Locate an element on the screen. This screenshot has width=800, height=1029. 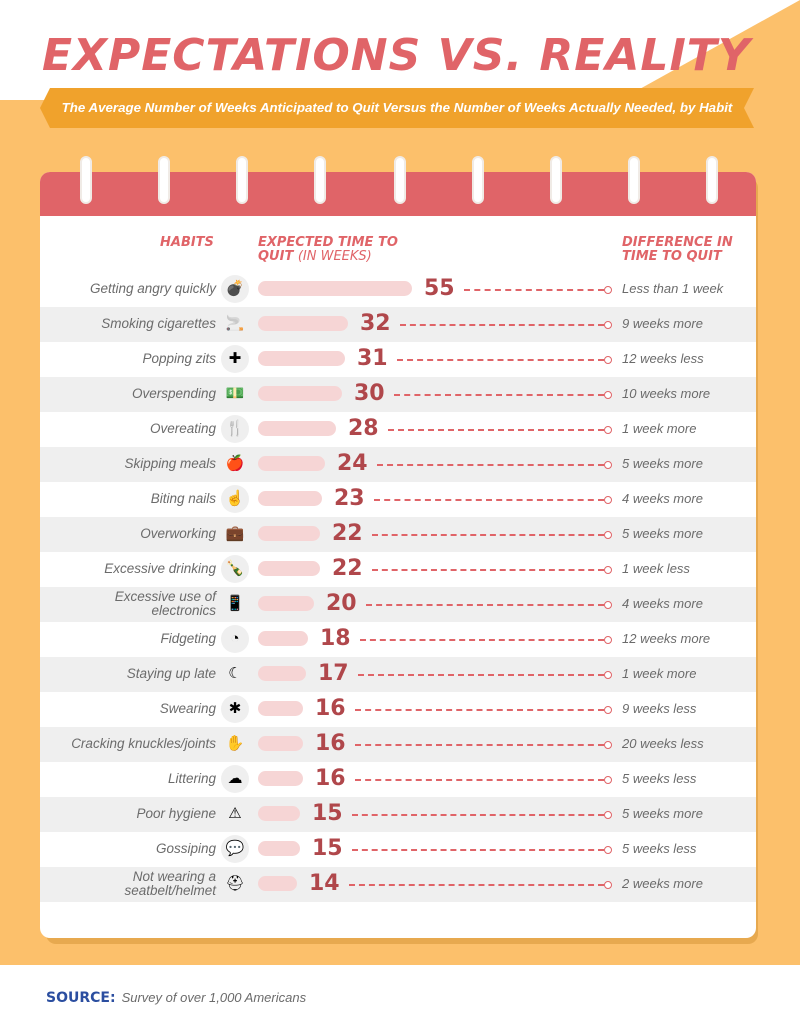
expected-header-line1: EXPECTED TIME TO is located at coordinates (328, 242).